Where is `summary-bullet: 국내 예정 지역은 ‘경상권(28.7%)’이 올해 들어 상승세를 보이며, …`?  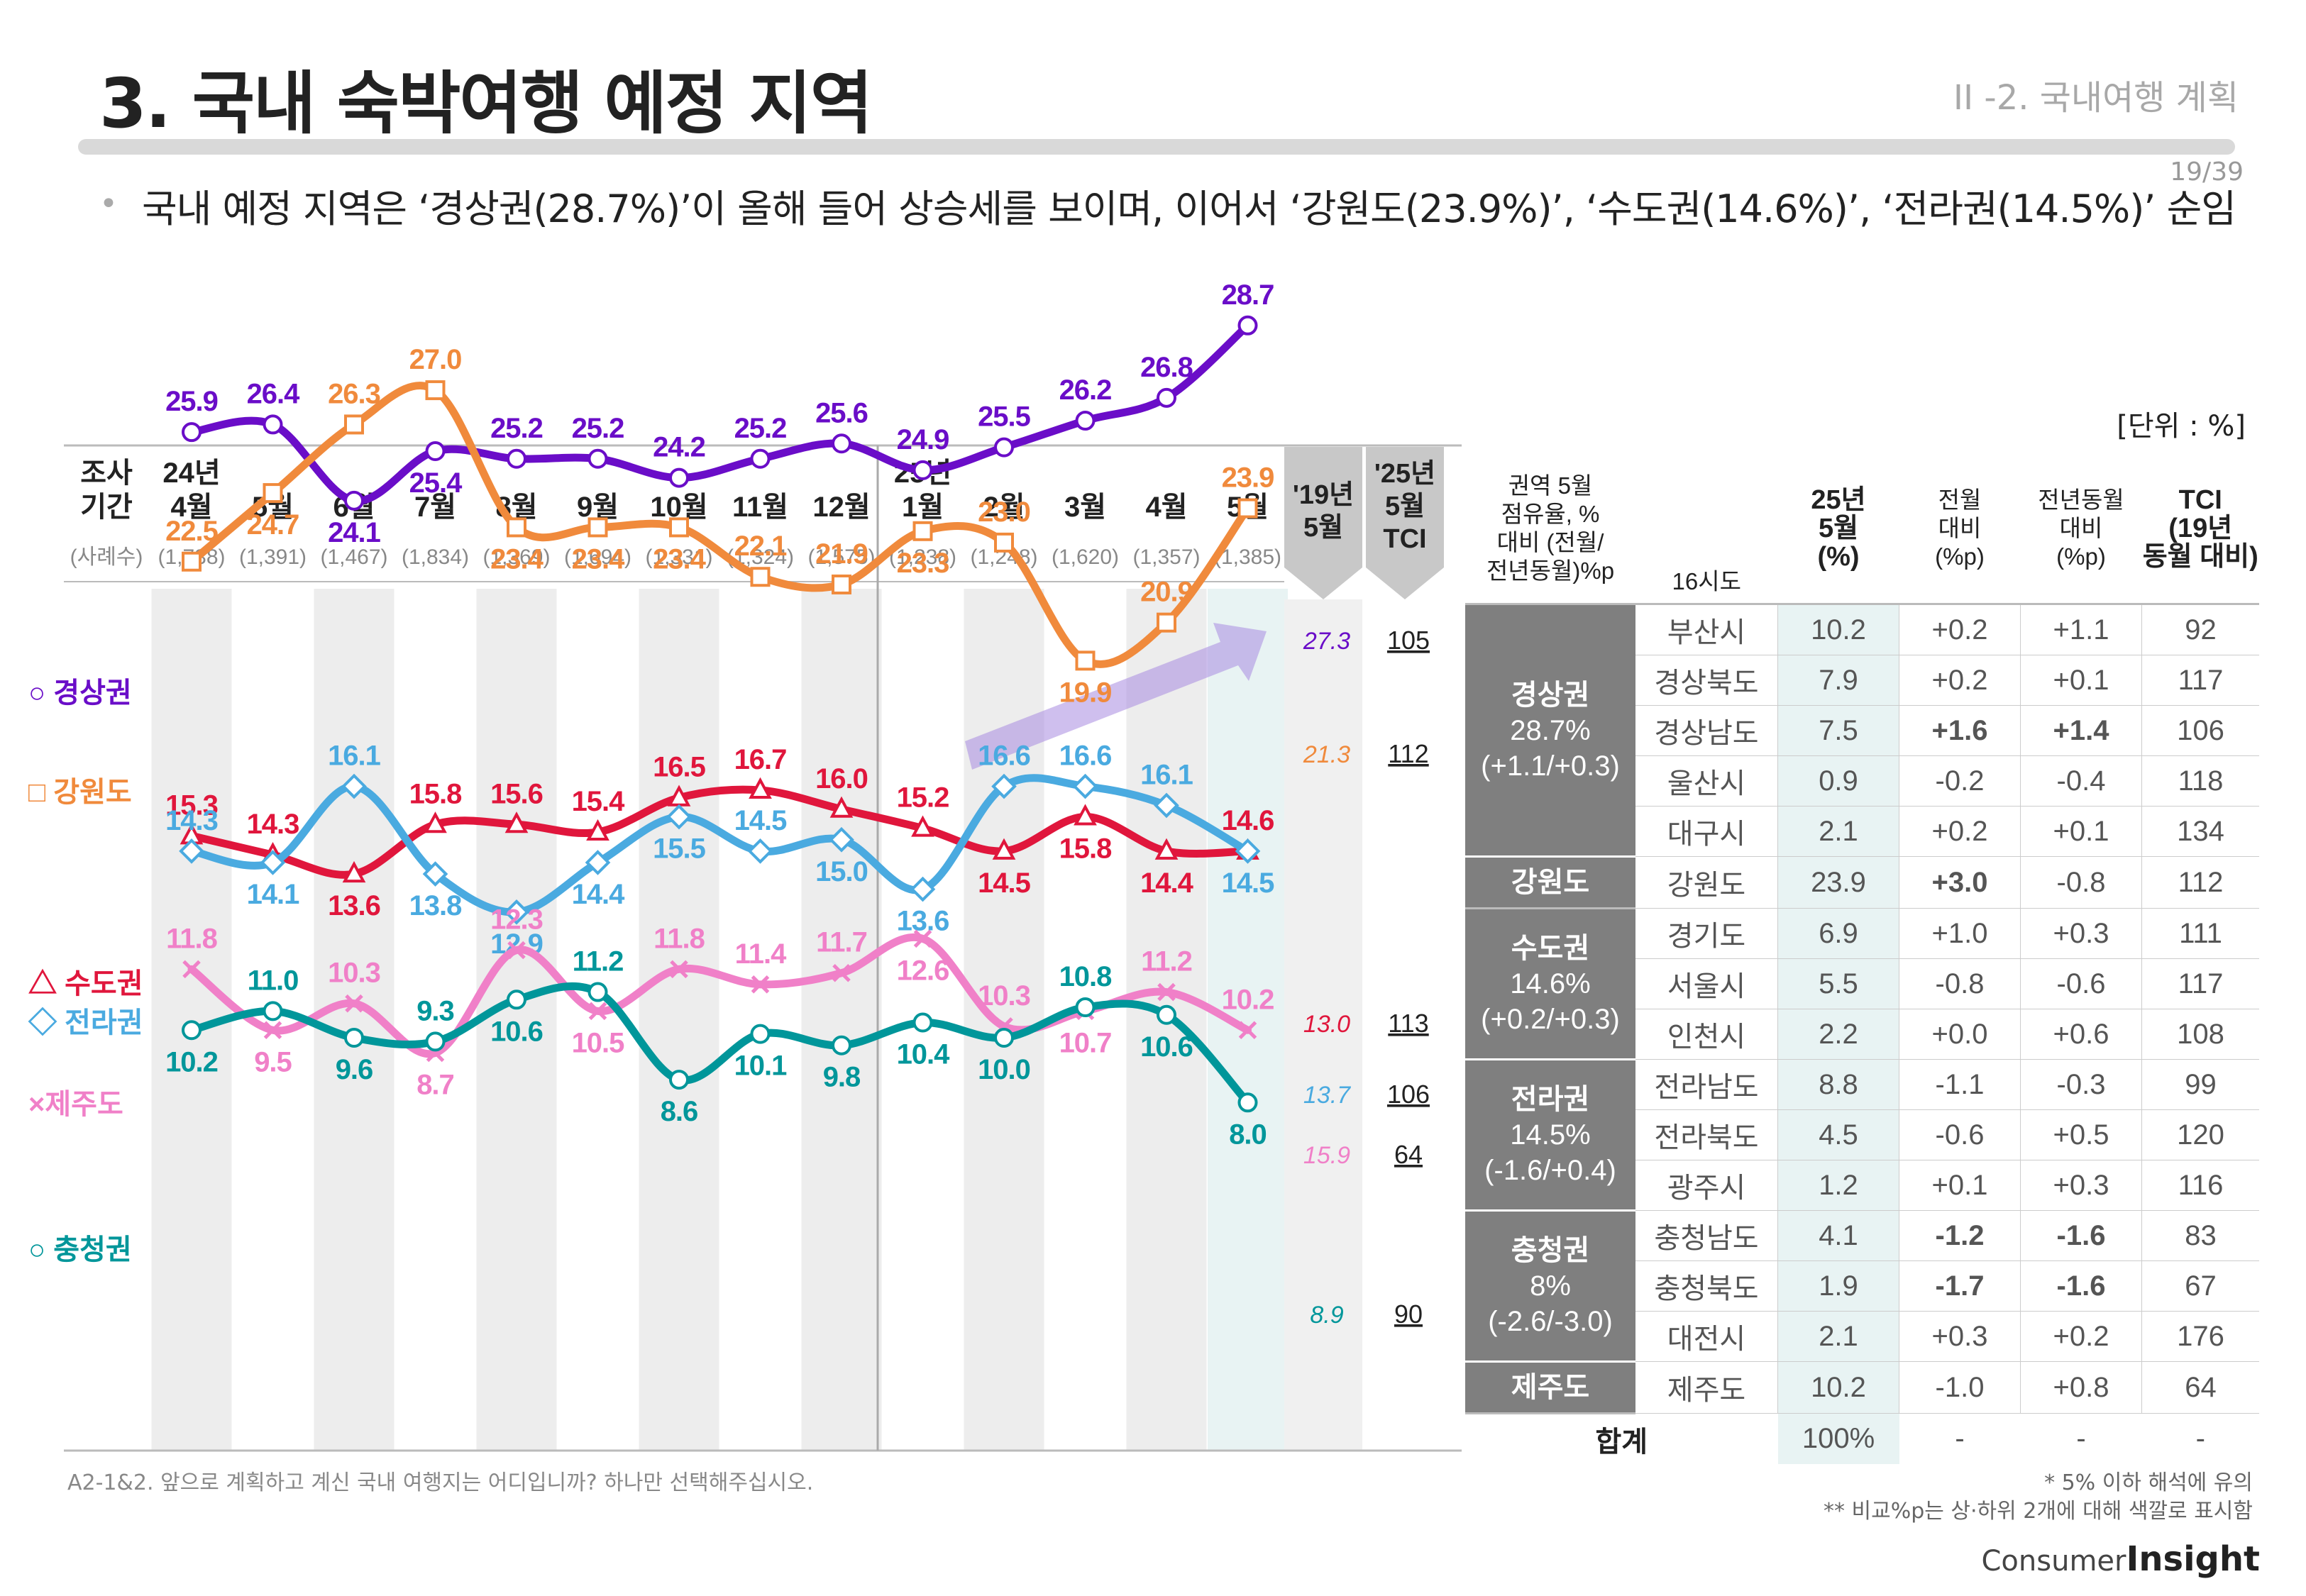 summary-bullet: 국내 예정 지역은 ‘경상권(28.7%)’이 올해 들어 상승세를 보이며, … is located at coordinates (1189, 209).